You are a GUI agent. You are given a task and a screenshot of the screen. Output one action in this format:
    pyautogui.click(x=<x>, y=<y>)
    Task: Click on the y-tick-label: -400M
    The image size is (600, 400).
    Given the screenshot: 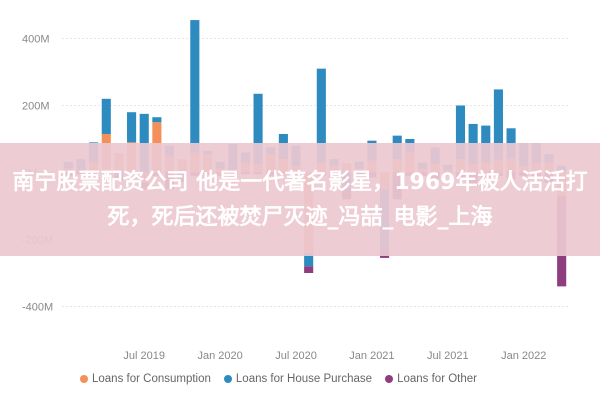 What is the action you would take?
    pyautogui.click(x=37, y=308)
    